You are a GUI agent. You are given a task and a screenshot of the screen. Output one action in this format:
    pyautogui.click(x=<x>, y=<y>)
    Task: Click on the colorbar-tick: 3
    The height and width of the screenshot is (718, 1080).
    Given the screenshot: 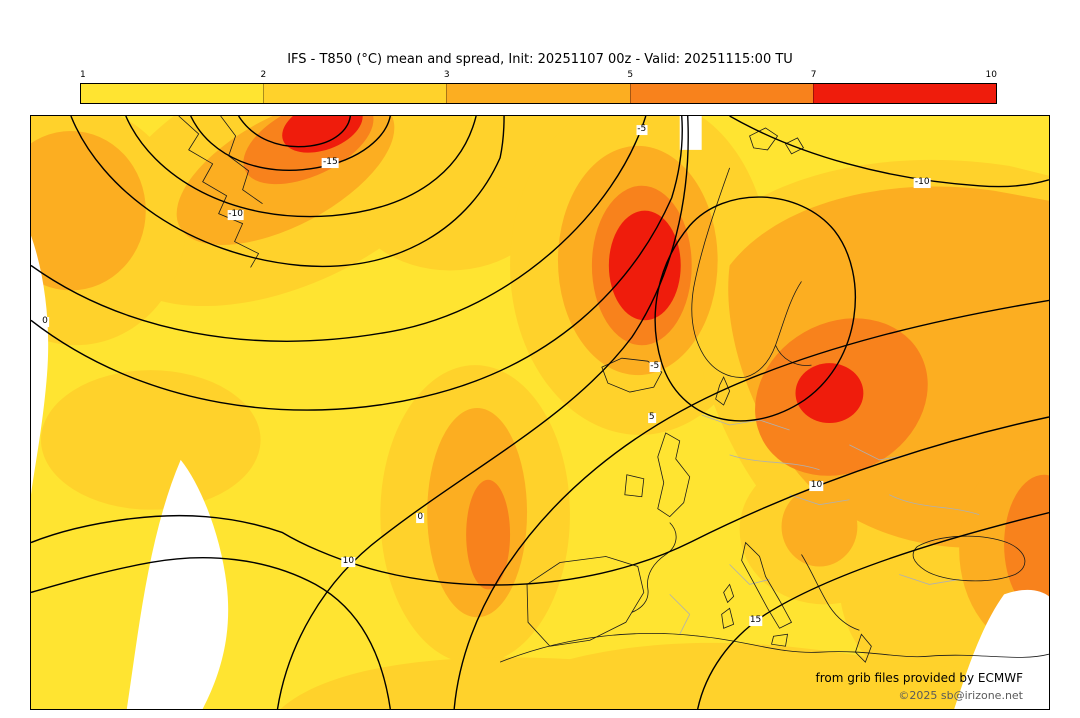 What is the action you would take?
    pyautogui.click(x=446, y=75)
    